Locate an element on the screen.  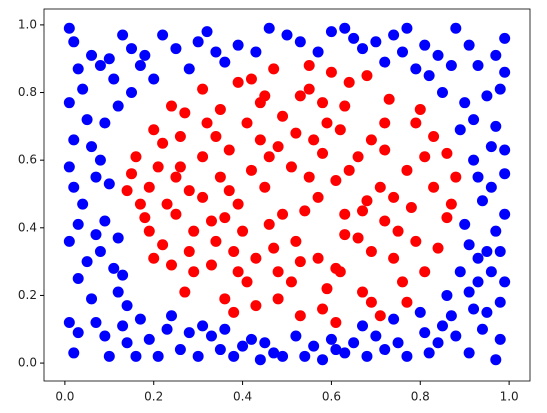
y-tick-label: 0.4 is located at coordinates (27, 227).